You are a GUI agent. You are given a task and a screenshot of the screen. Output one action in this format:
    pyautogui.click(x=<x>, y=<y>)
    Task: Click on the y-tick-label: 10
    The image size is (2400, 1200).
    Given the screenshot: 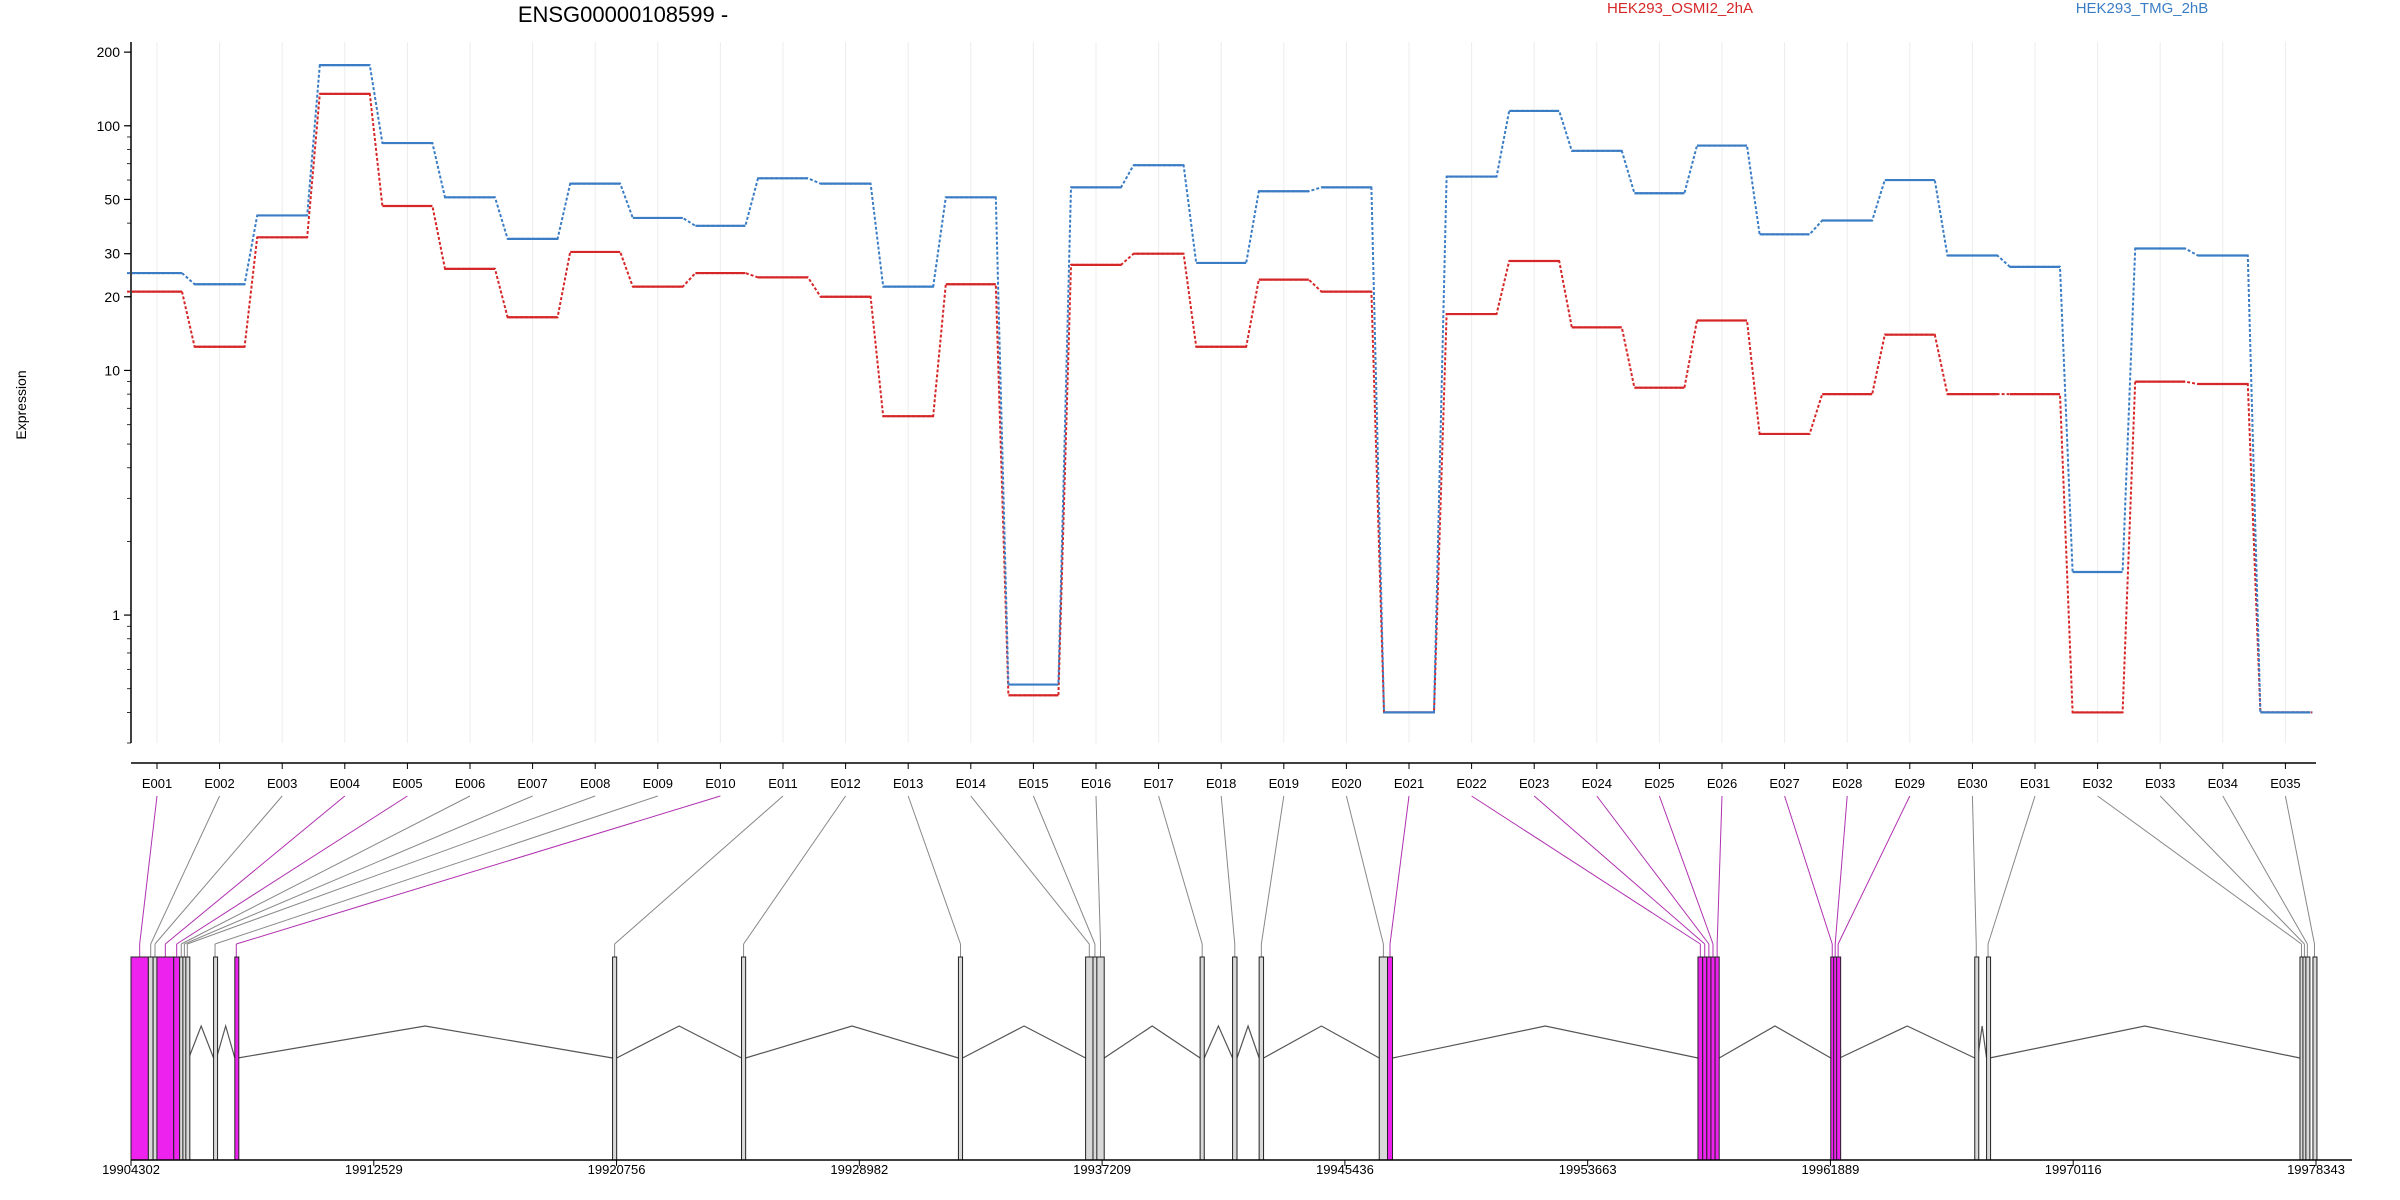 What is the action you would take?
    pyautogui.click(x=112, y=370)
    